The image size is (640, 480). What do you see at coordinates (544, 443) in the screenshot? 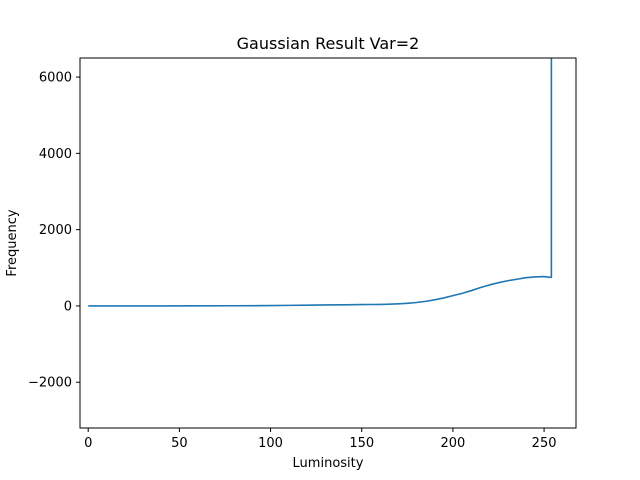
I see `x-tick-label-5: 250` at bounding box center [544, 443].